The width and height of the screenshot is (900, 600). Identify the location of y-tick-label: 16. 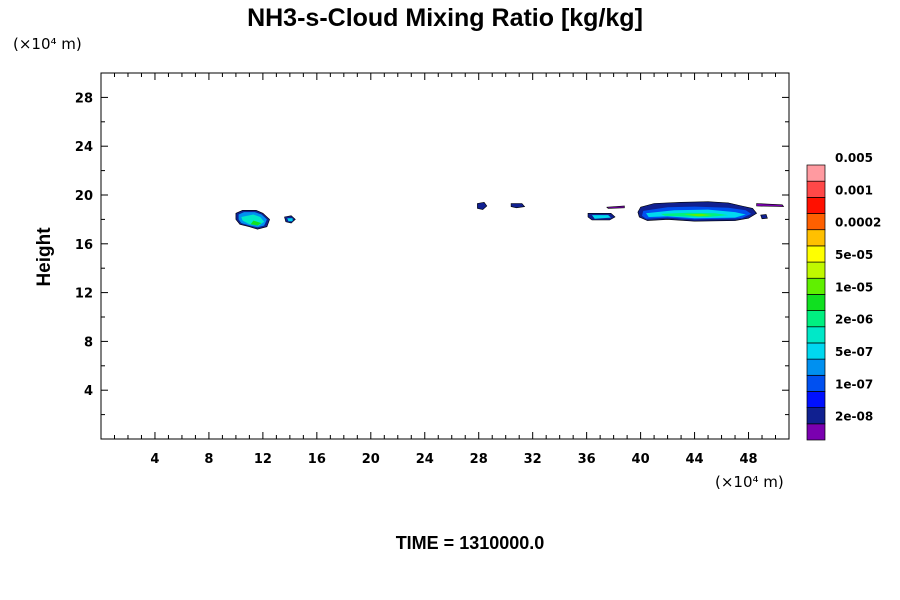
(84, 245).